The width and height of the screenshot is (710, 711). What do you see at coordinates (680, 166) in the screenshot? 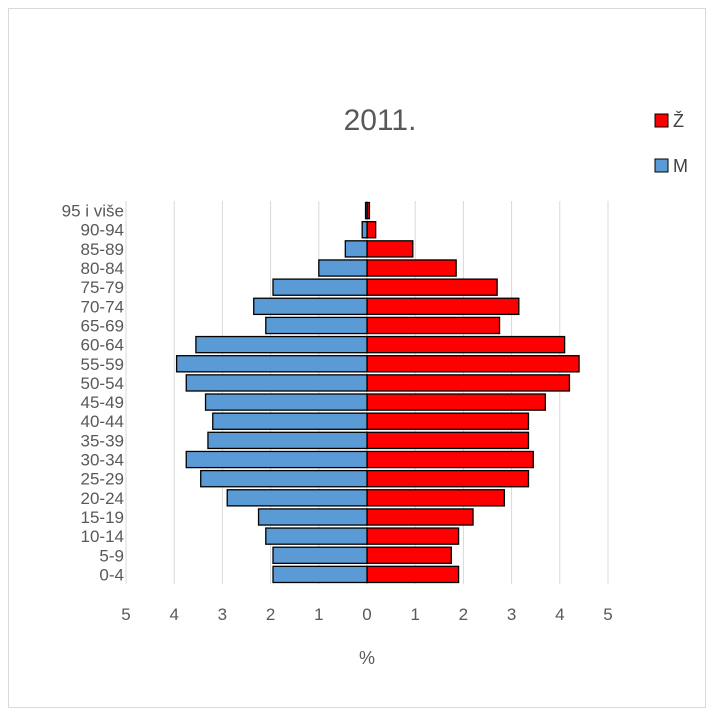
I see `legend-label-male: M` at bounding box center [680, 166].